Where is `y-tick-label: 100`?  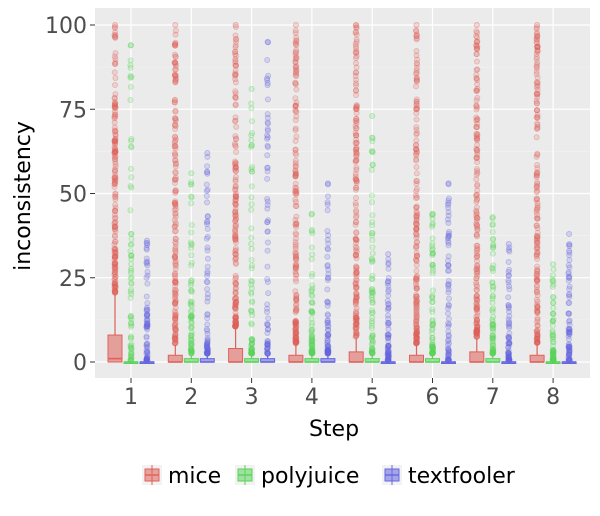 y-tick-label: 100 is located at coordinates (66, 26).